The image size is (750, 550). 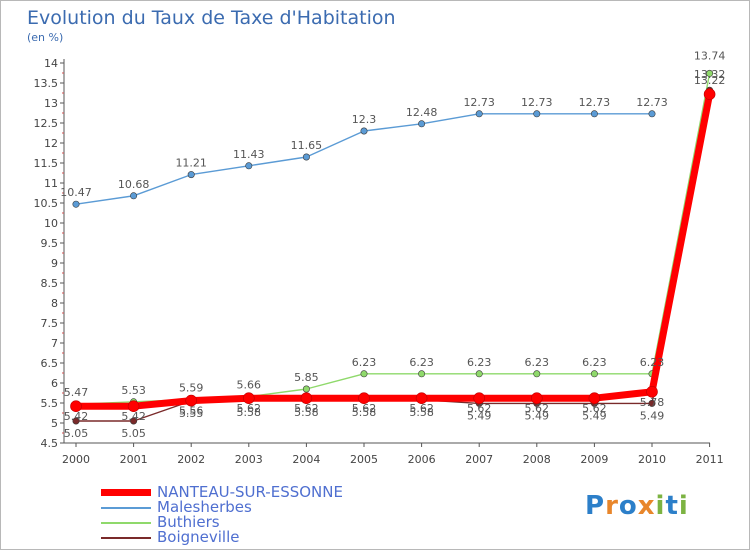 I want to click on logo-letter: o, so click(x=628, y=506).